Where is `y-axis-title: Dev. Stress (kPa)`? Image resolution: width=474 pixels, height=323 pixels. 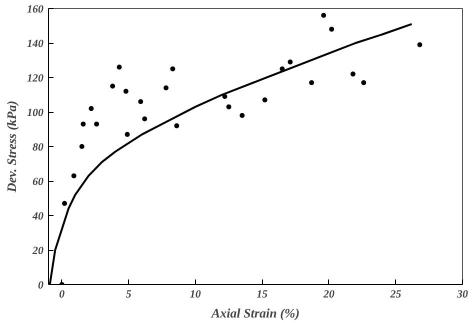
y-axis-title: Dev. Stress (kPa) is located at coordinates (11, 147).